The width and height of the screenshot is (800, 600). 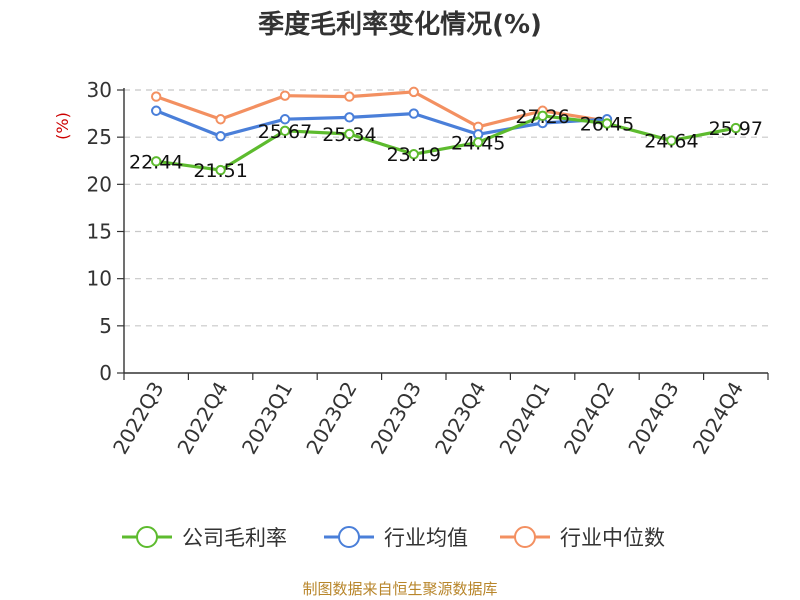 I want to click on data-point-公司毛利率-2022Q3, so click(x=156, y=161).